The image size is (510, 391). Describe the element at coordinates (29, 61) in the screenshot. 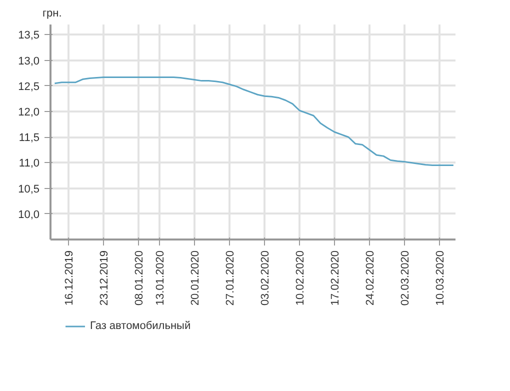

I see `y-tick-label: 13,0` at that location.